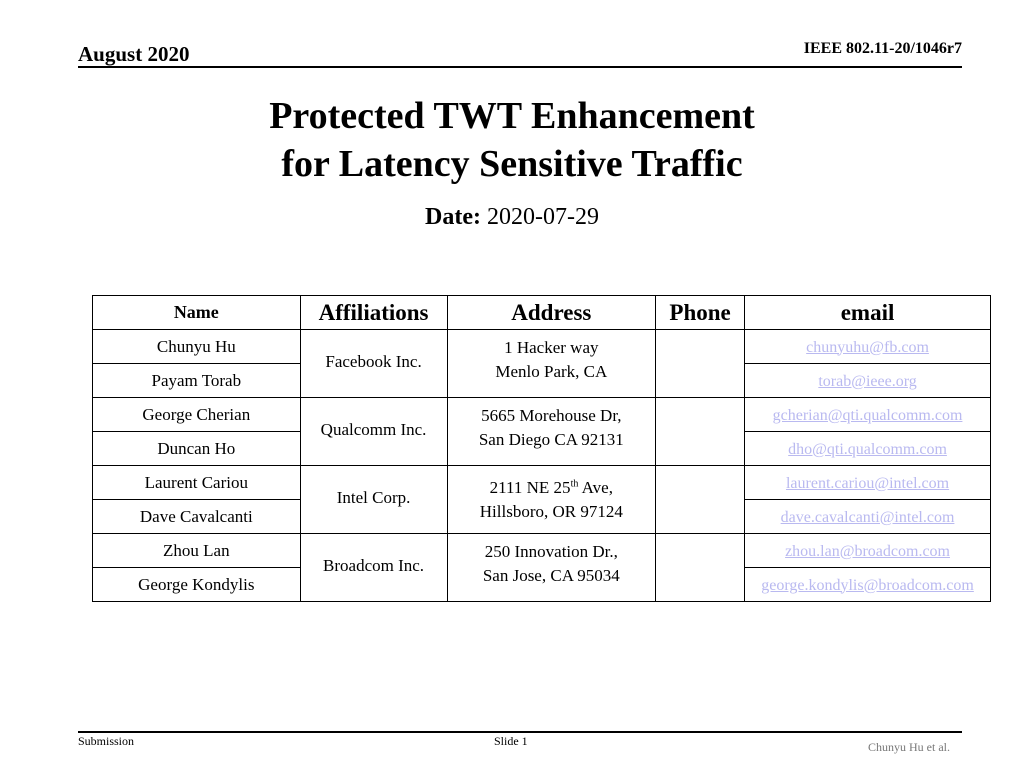 The width and height of the screenshot is (1024, 768). Describe the element at coordinates (512, 164) in the screenshot. I see `title-line-2: for Latency Sensitive Traffic` at that location.